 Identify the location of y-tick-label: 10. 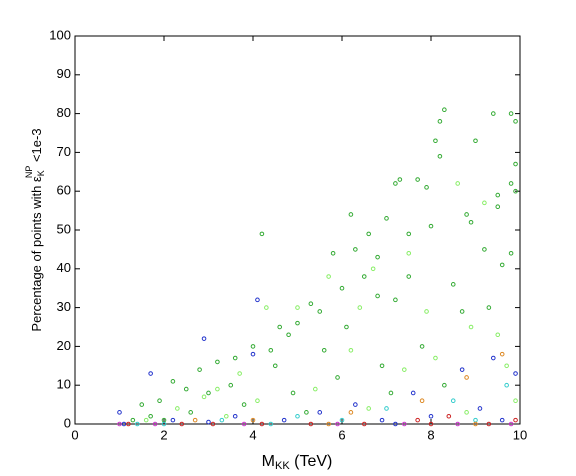
(64, 384).